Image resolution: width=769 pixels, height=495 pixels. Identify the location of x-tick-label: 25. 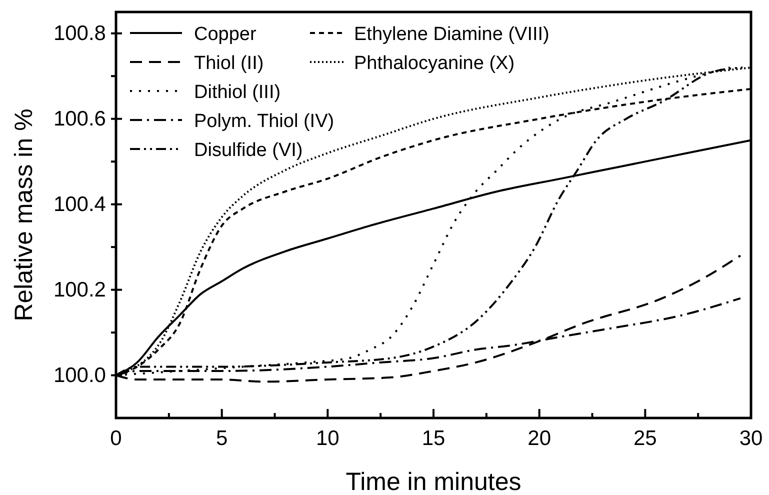
(645, 438).